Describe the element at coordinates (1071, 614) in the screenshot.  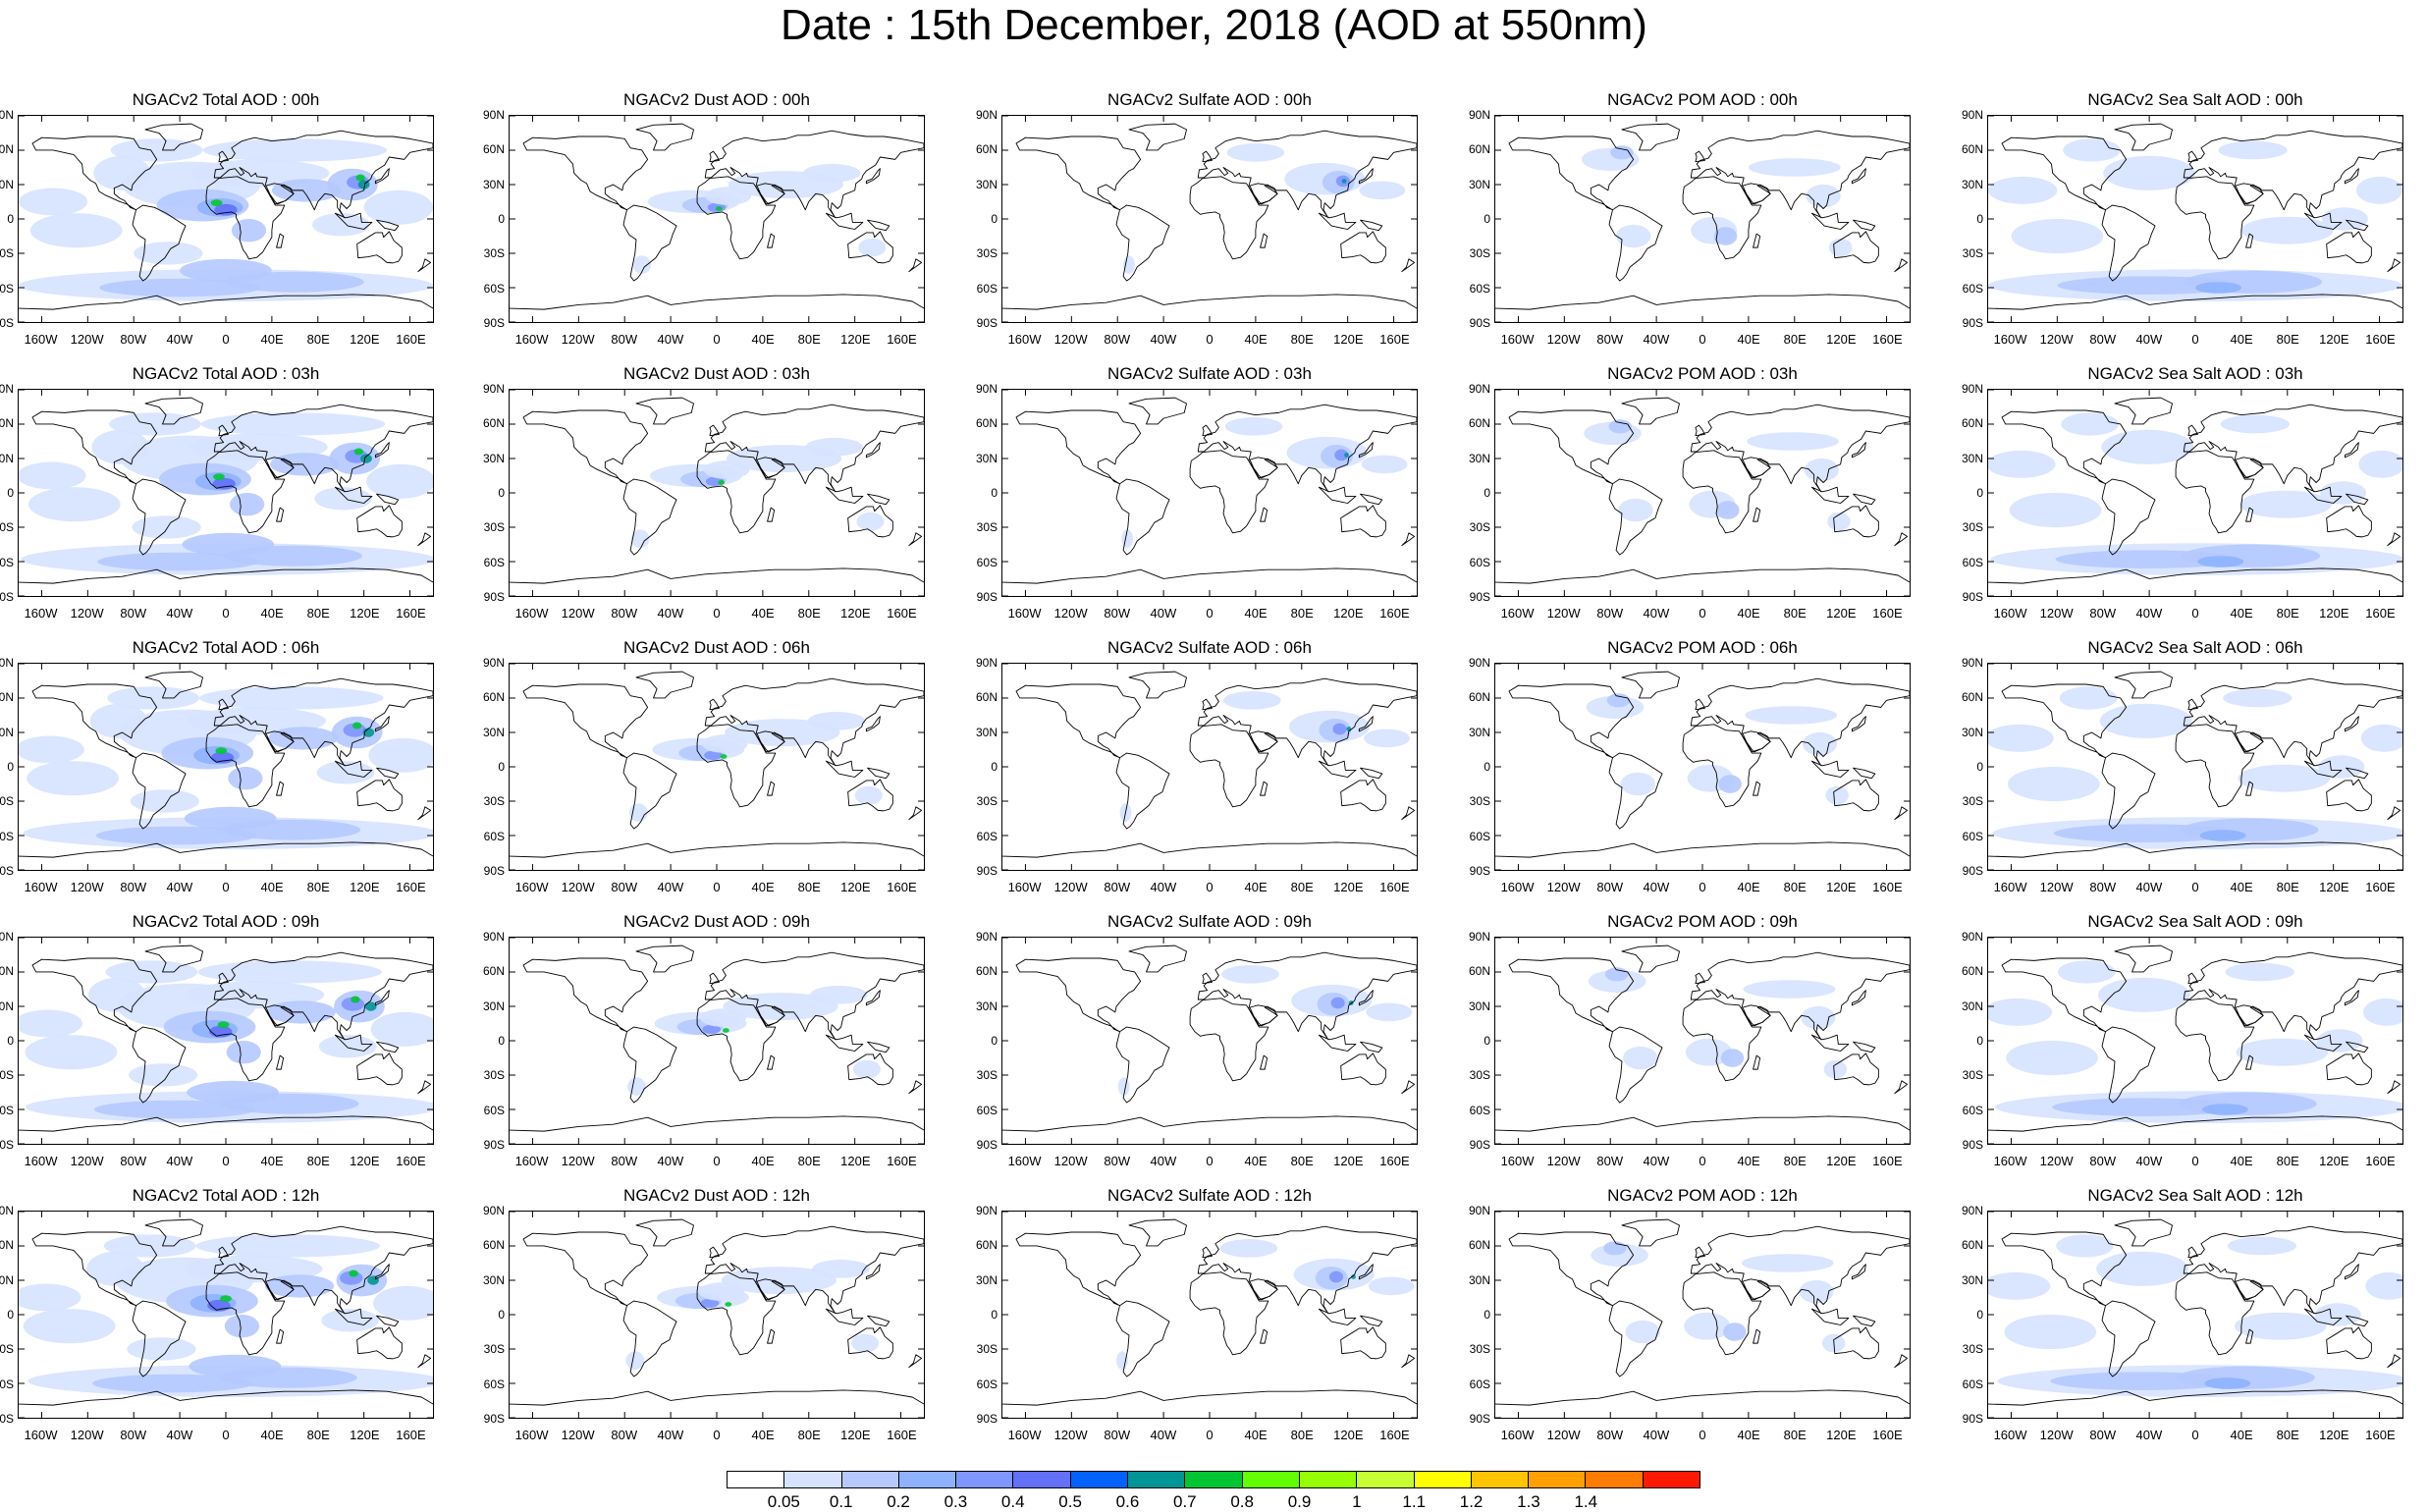
I see `lon-tick-label: 120W` at that location.